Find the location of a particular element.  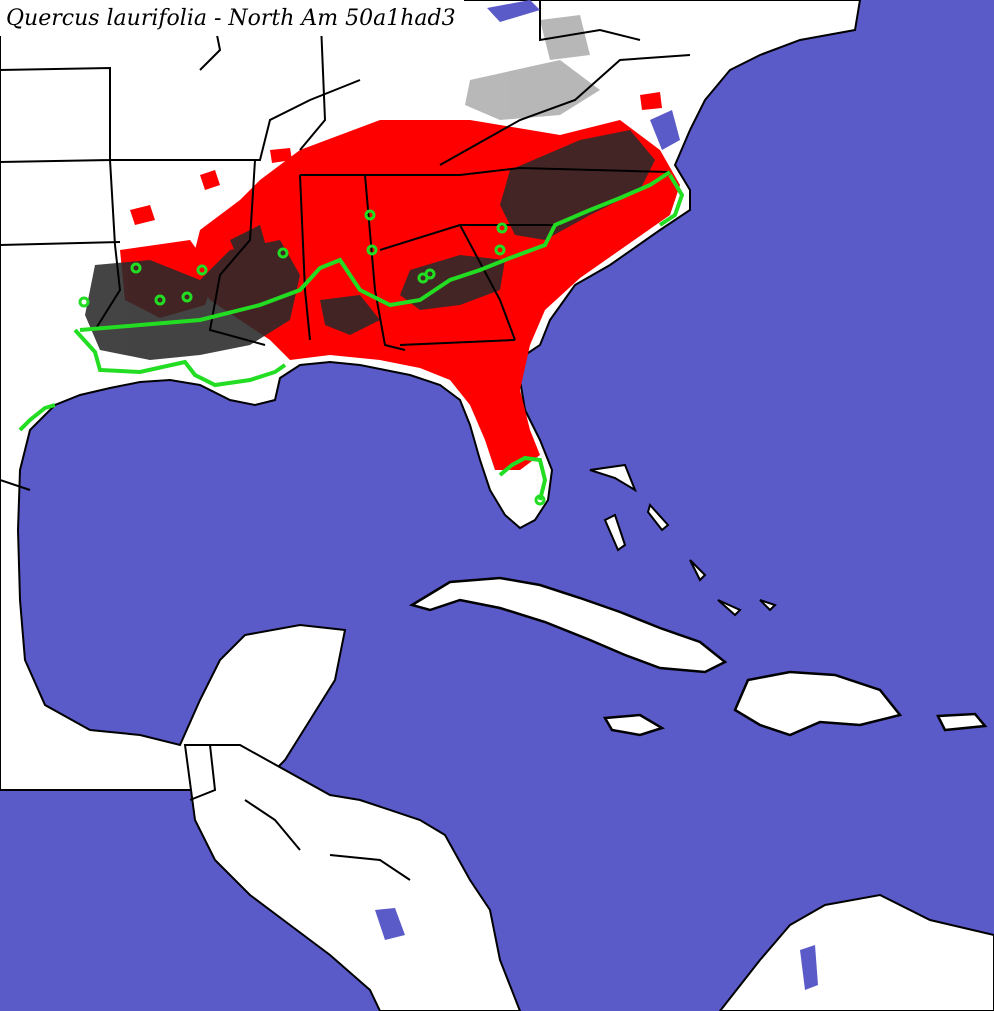

bahamas-islands is located at coordinates (683, 540).